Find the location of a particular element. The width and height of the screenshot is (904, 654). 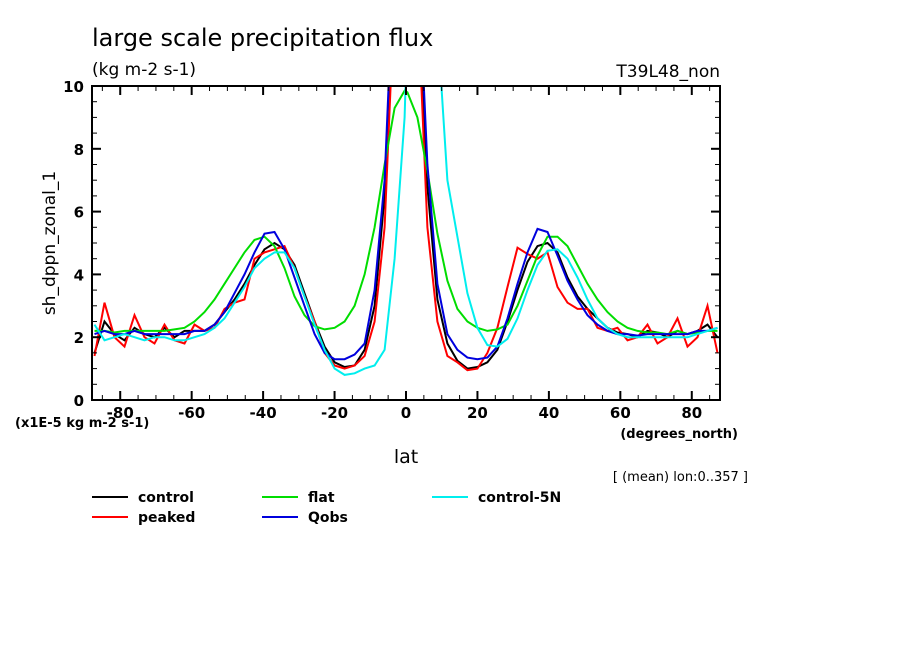

legend: control flat control-5N peaked Qobs is located at coordinates (326, 508).